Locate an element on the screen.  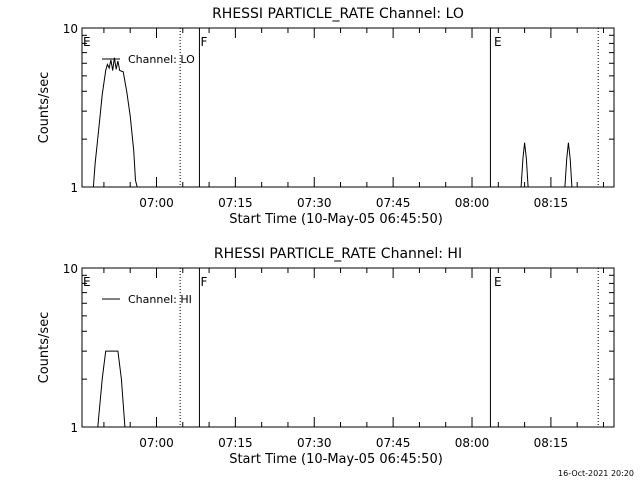
footer-timestamp: 16-Oct-2021 20:20 is located at coordinates (596, 473).